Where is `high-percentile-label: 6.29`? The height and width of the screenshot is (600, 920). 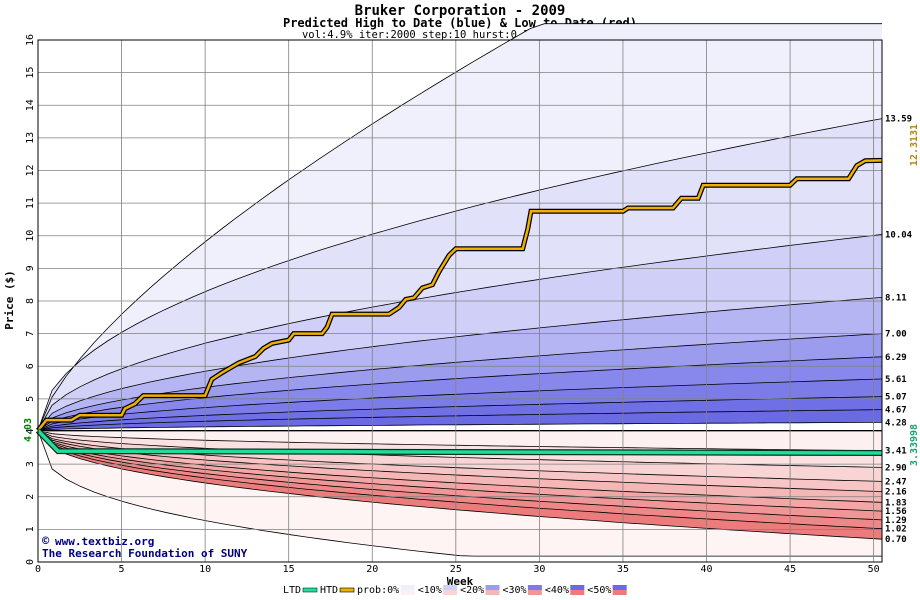
high-percentile-label: 6.29 is located at coordinates (896, 358).